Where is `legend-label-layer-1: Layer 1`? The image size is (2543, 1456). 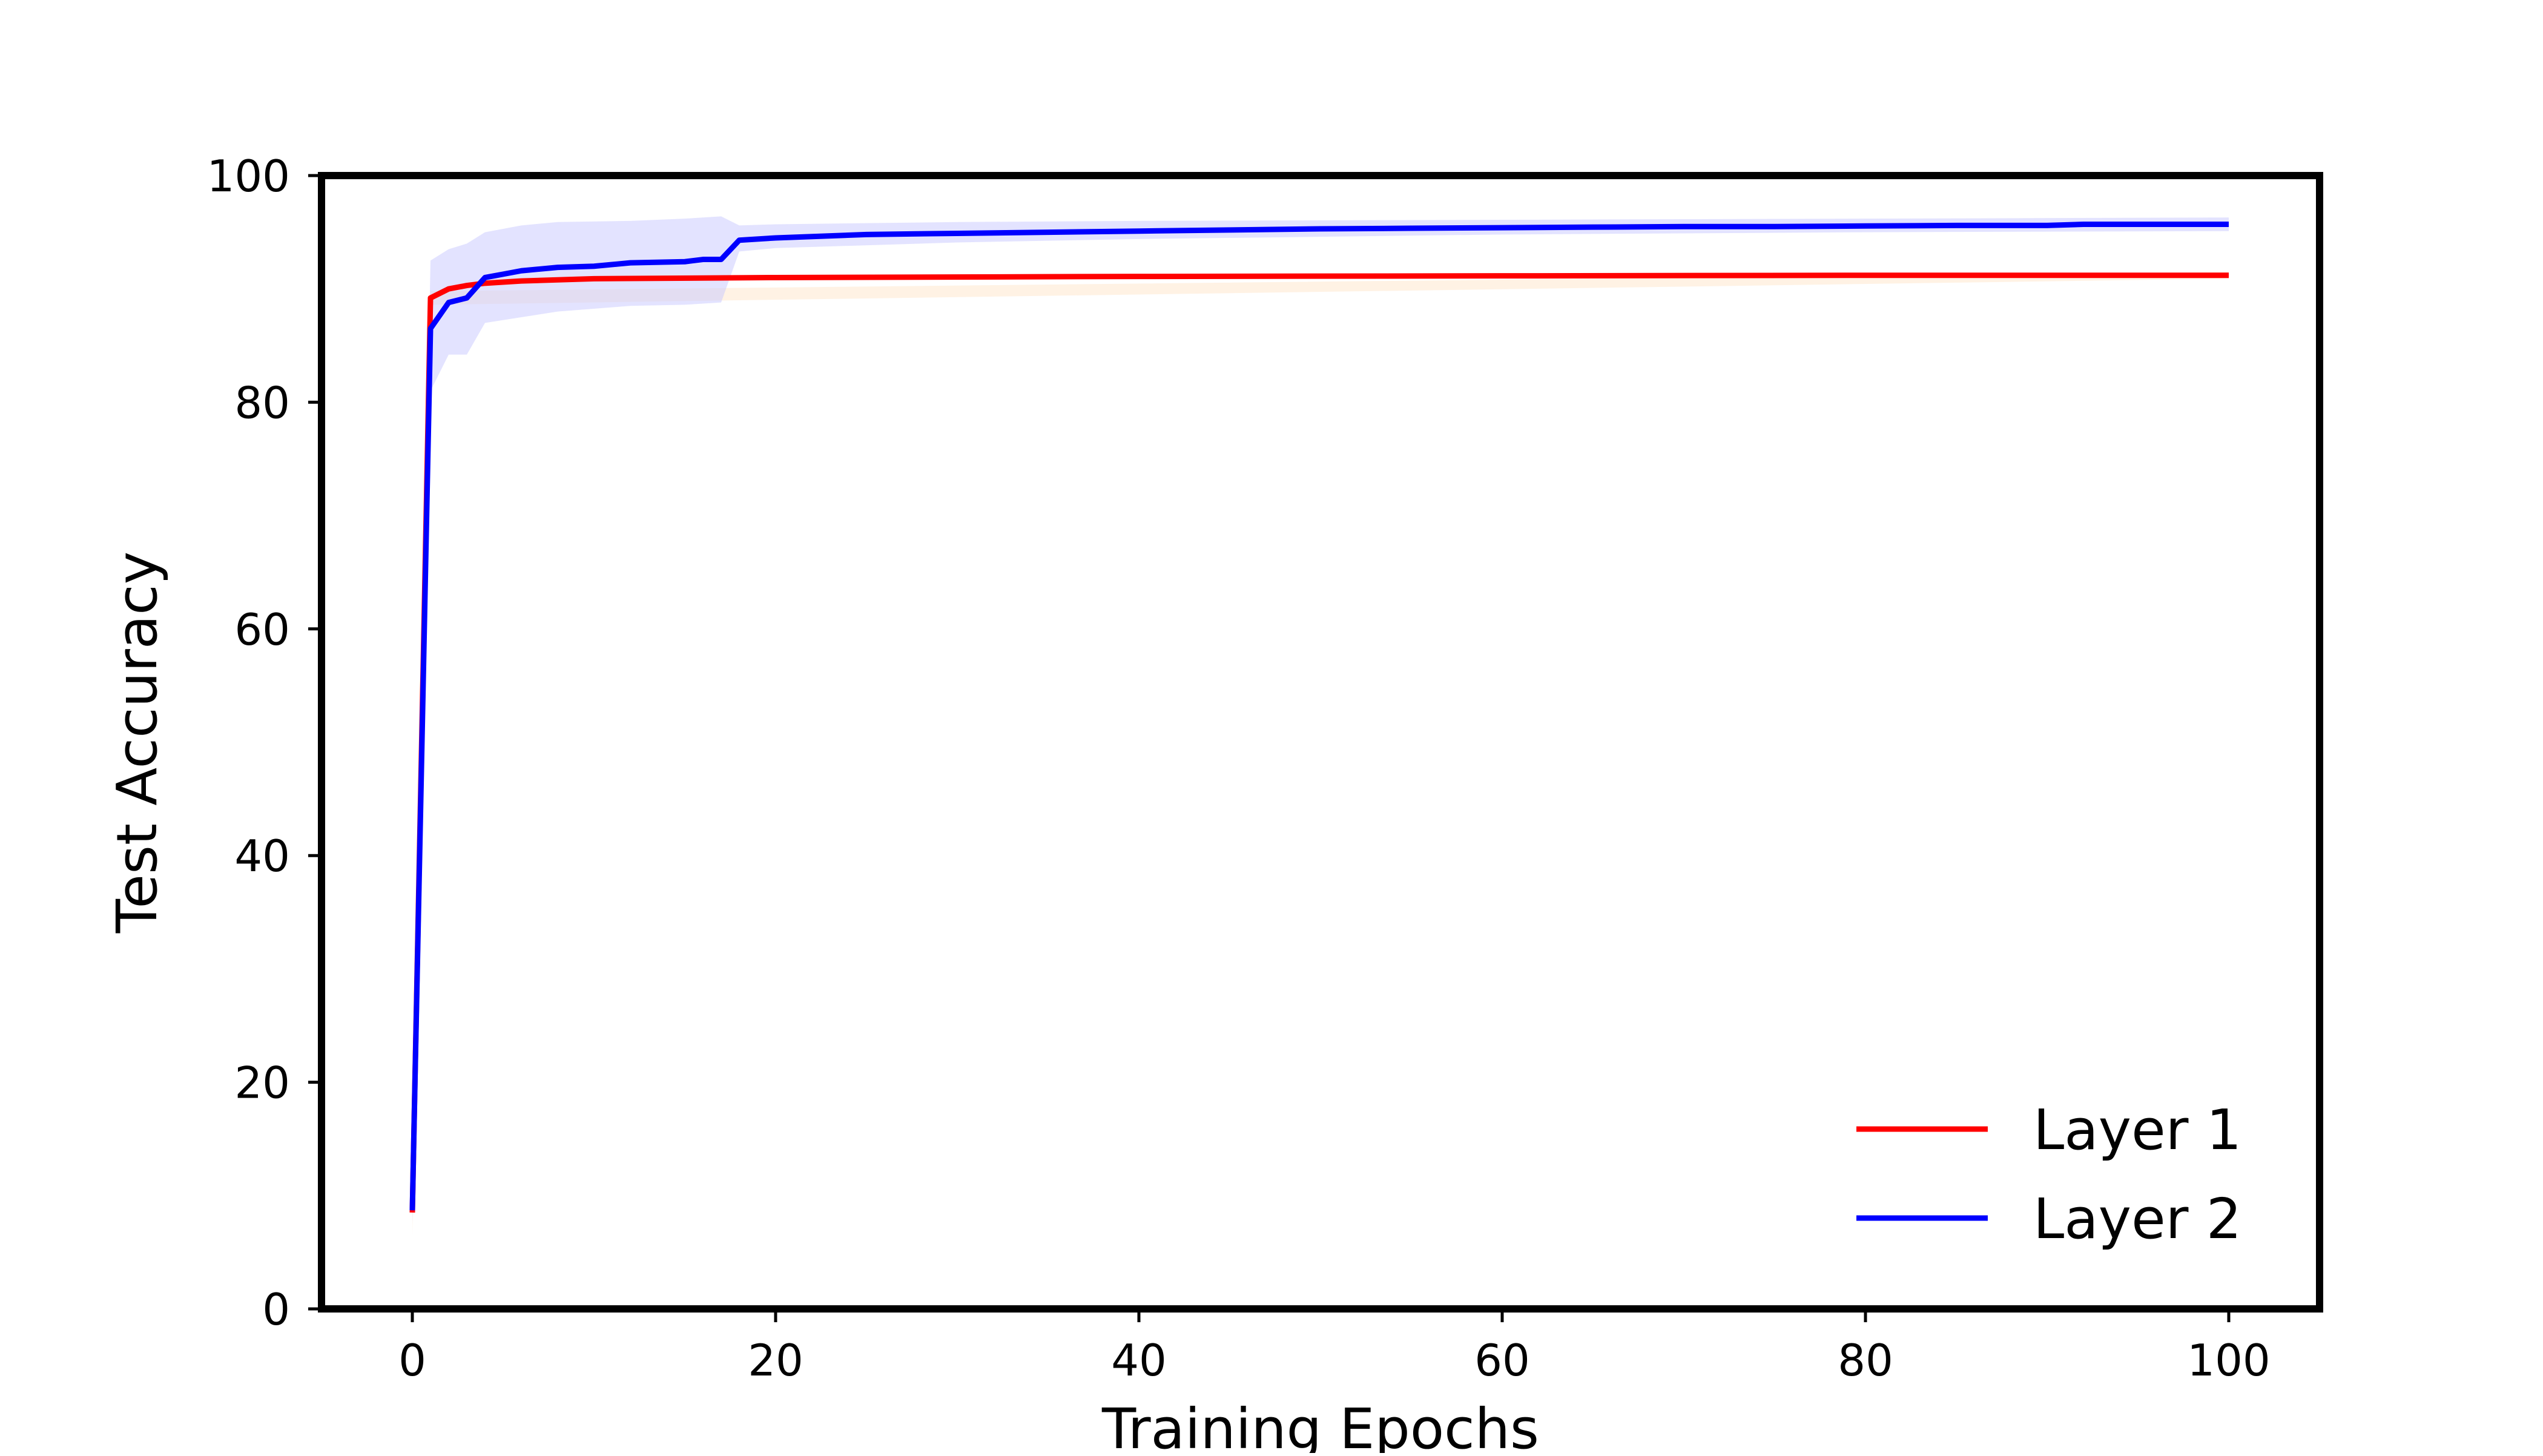
legend-label-layer-1: Layer 1 is located at coordinates (2137, 1130).